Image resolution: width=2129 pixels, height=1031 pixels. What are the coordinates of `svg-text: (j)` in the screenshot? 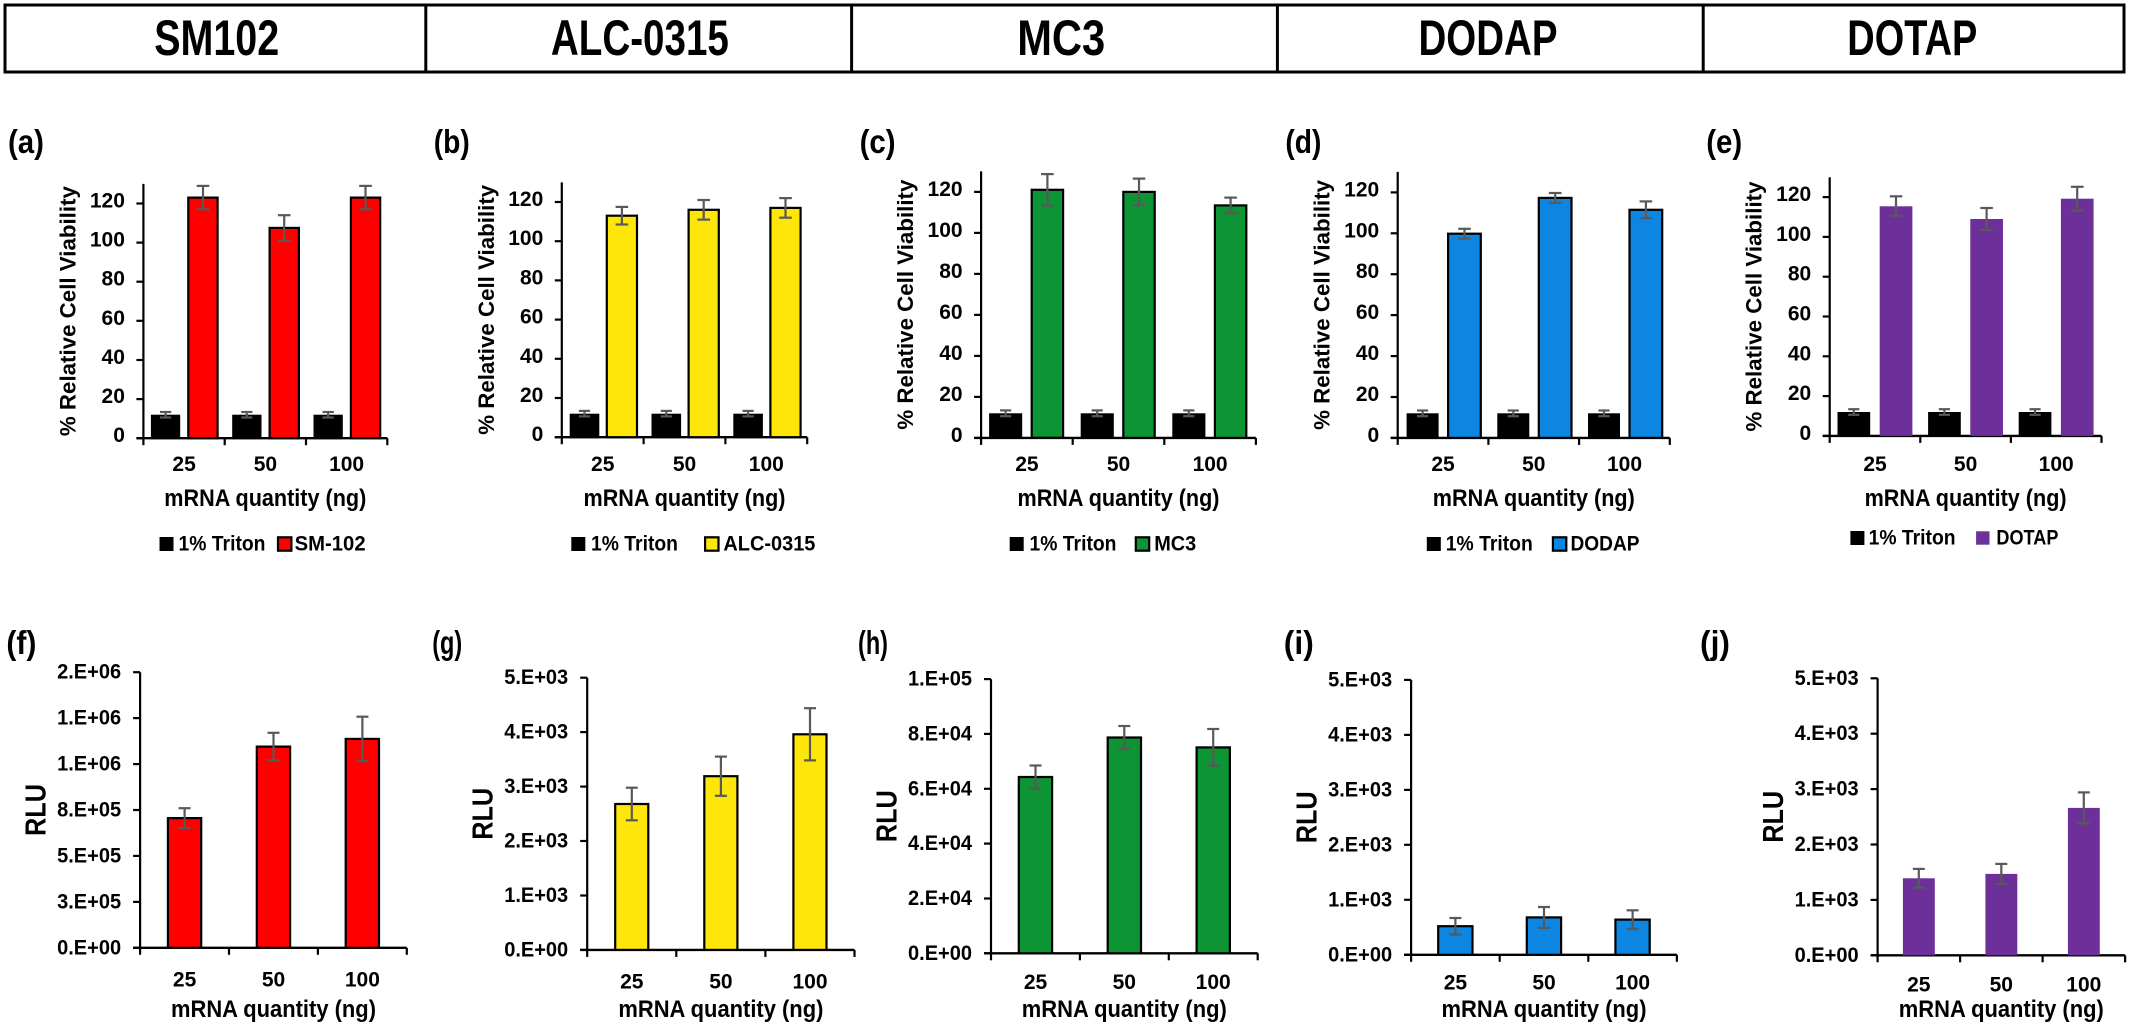 It's located at (1715, 642).